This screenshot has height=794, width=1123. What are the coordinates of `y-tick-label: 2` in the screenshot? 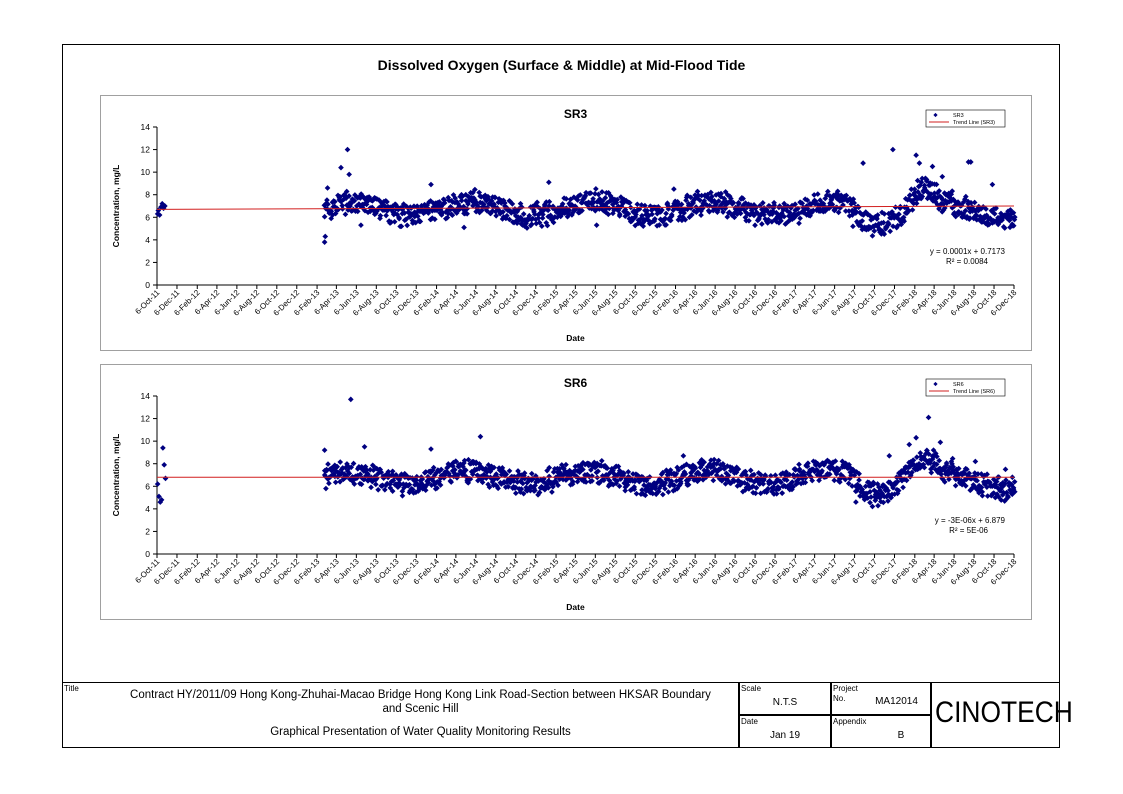 It's located at (147, 531).